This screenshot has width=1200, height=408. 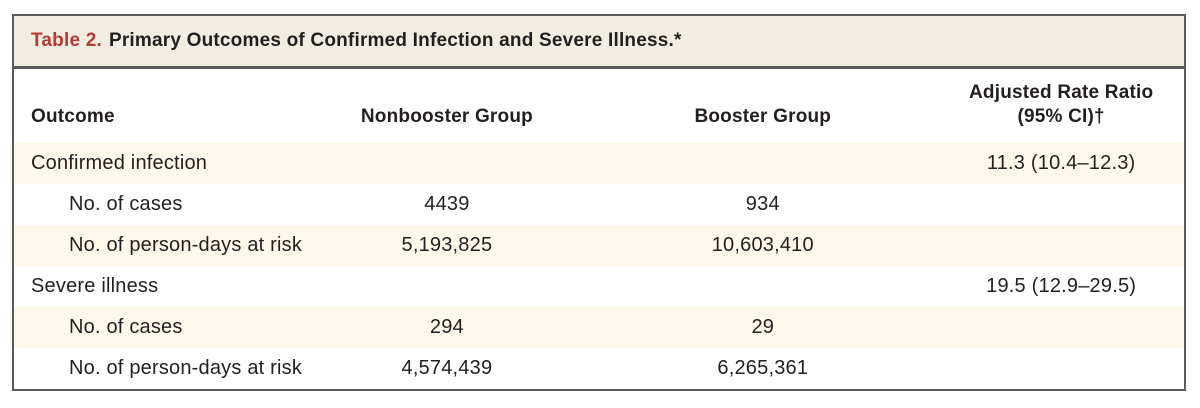 I want to click on column-header-ratio-line2: (95% CI)†, so click(x=1061, y=117).